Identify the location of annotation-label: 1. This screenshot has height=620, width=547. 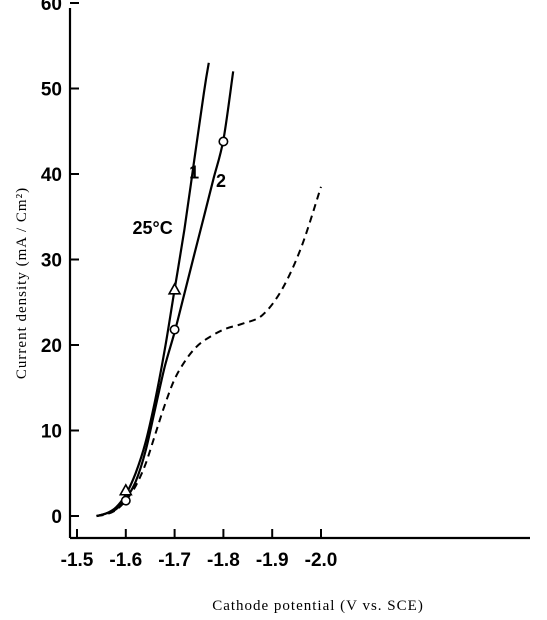
(194, 172).